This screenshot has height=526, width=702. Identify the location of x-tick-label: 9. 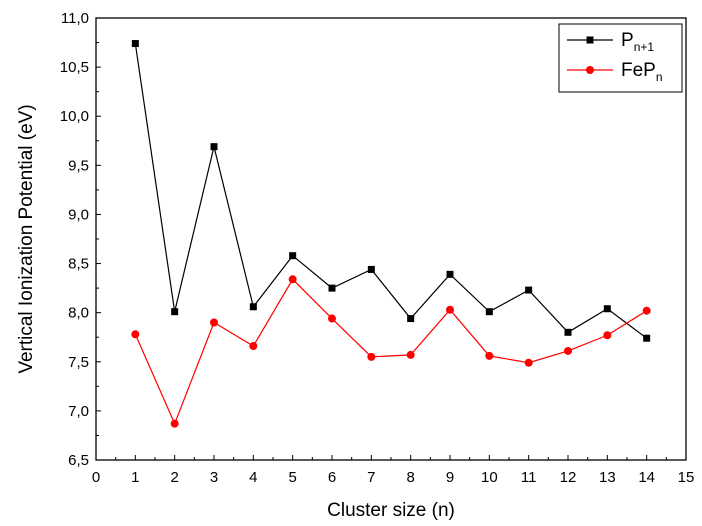
(450, 477).